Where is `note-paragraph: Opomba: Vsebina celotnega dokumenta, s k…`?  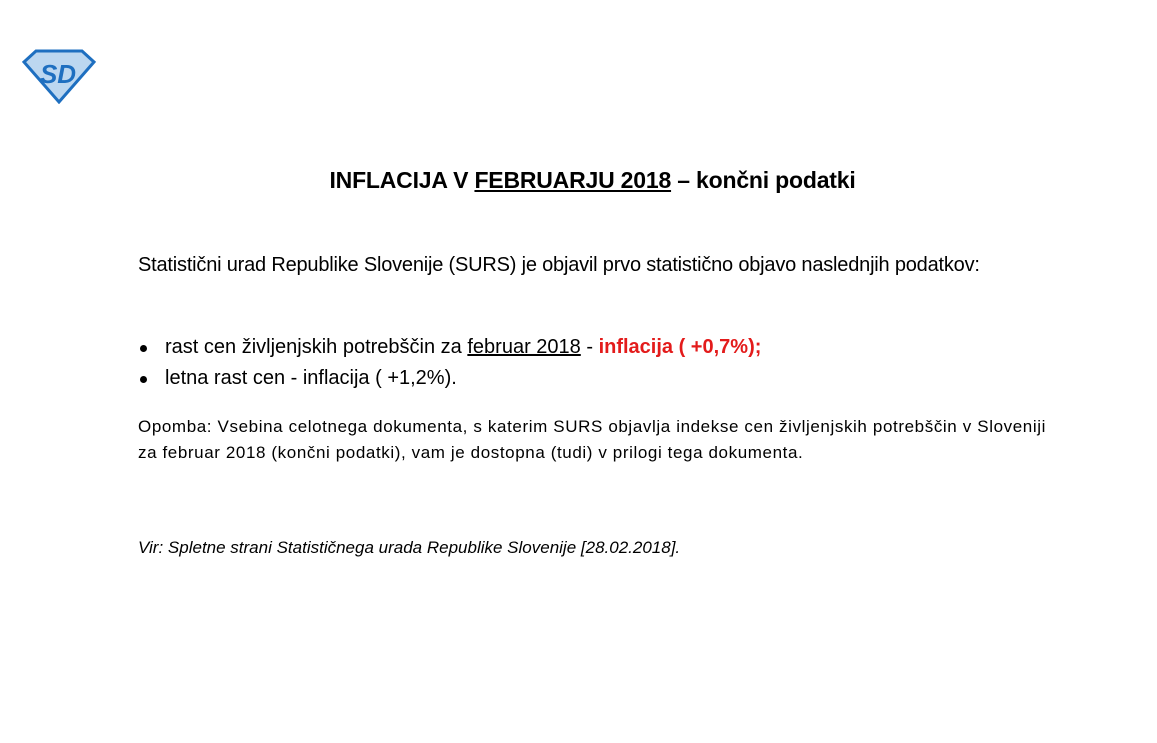 note-paragraph: Opomba: Vsebina celotnega dokumenta, s k… is located at coordinates (592, 439).